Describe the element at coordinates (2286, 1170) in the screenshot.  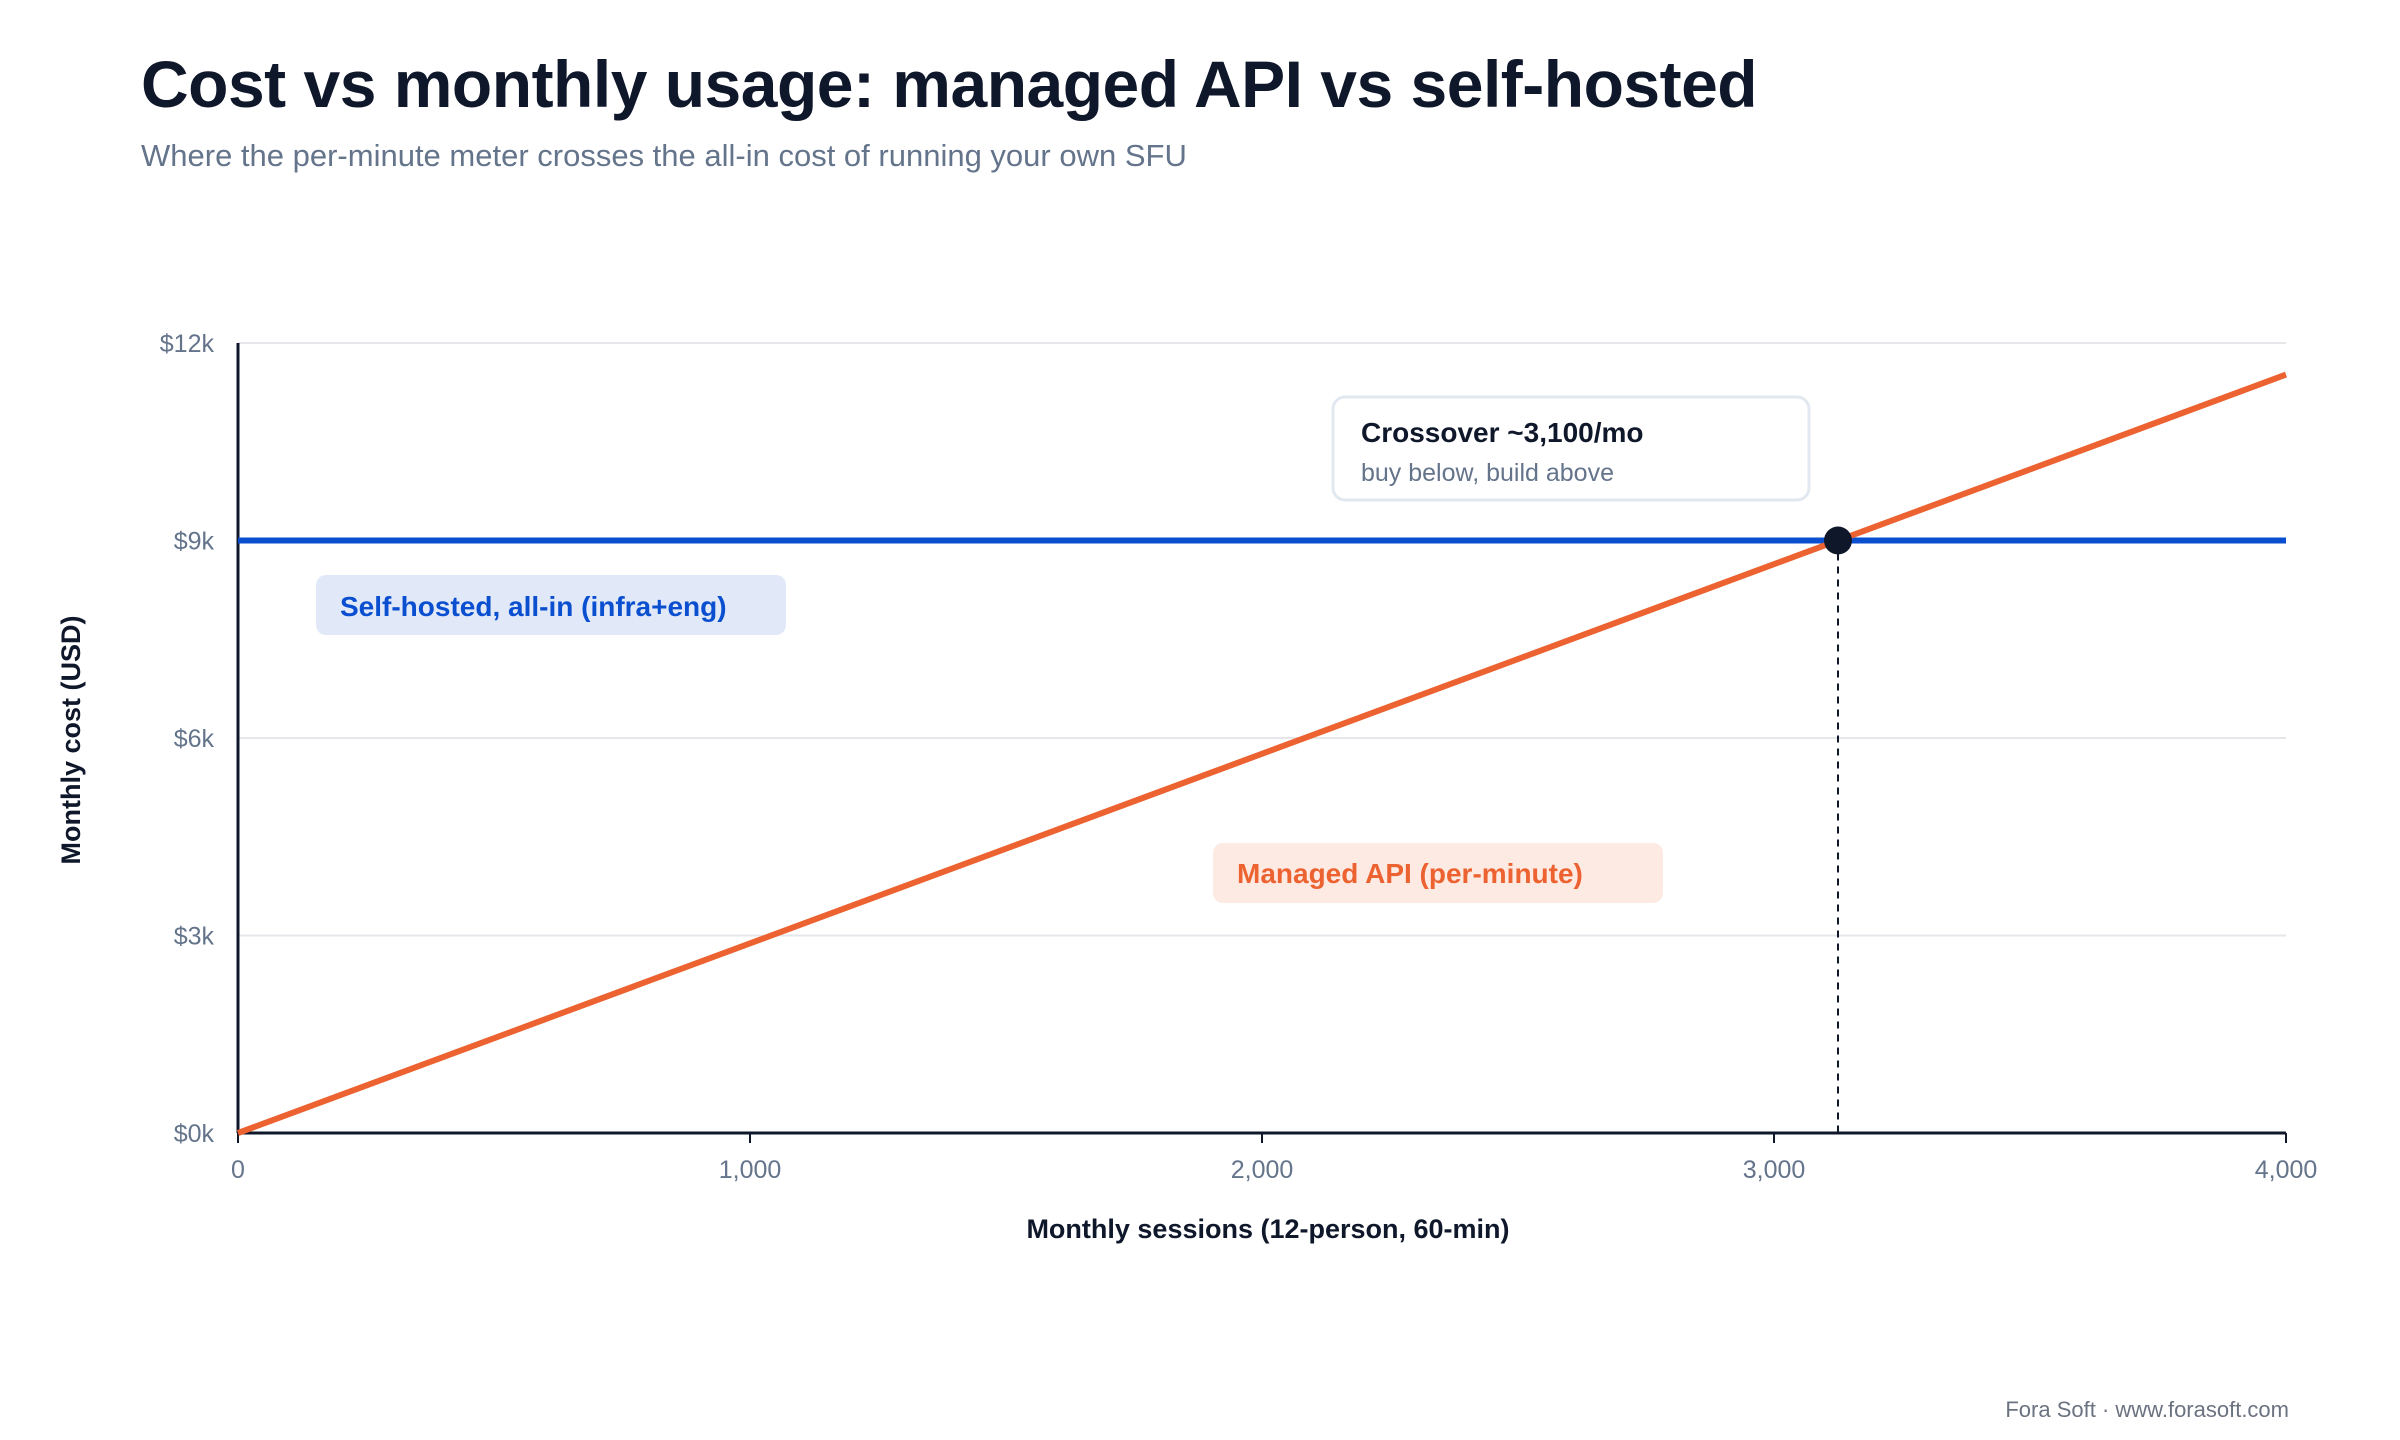
I see `x-tick-label: 4,000` at that location.